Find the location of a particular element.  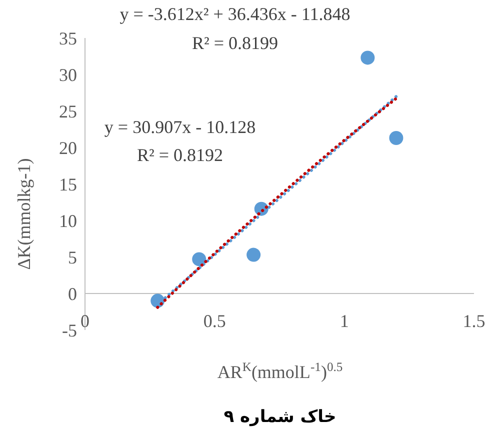

text: y = -3.612x² + 36.436x - 11.848 is located at coordinates (235, 14).